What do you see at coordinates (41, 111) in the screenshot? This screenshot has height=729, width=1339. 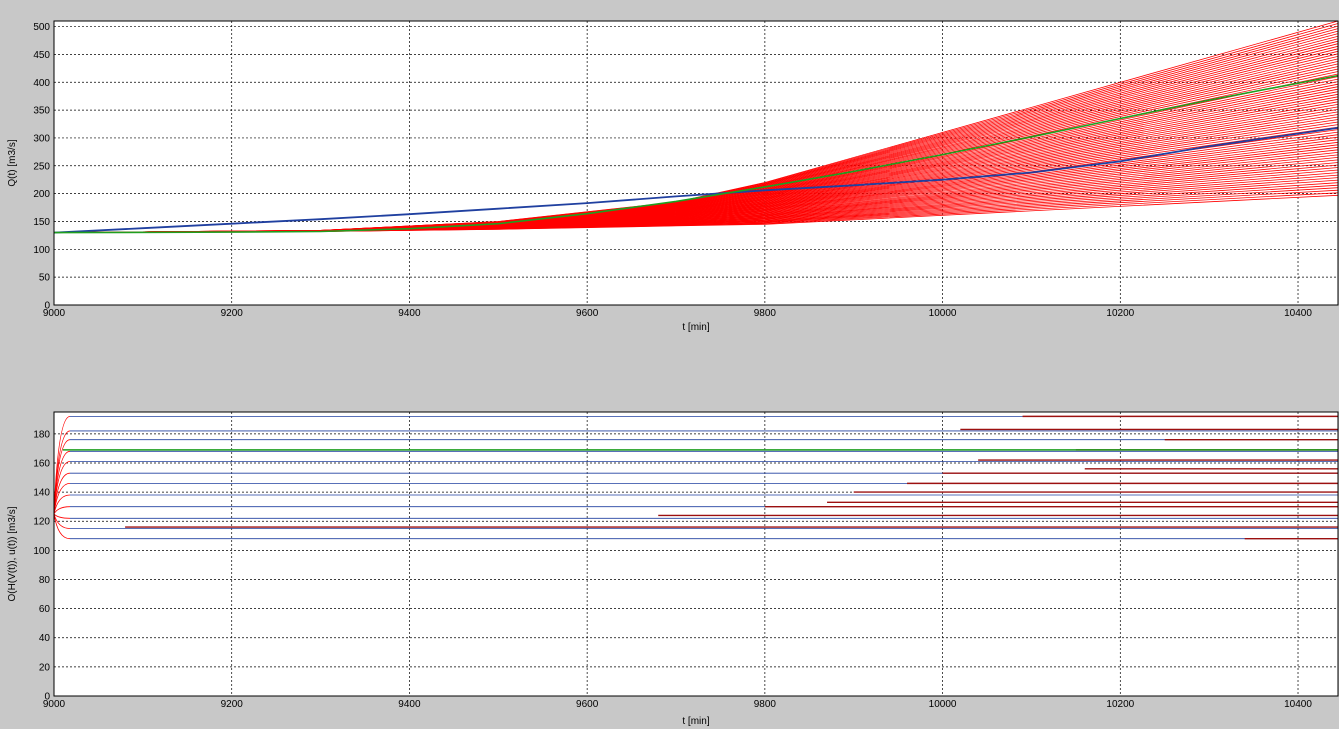 I see `discharge-y-tick-label: 350` at bounding box center [41, 111].